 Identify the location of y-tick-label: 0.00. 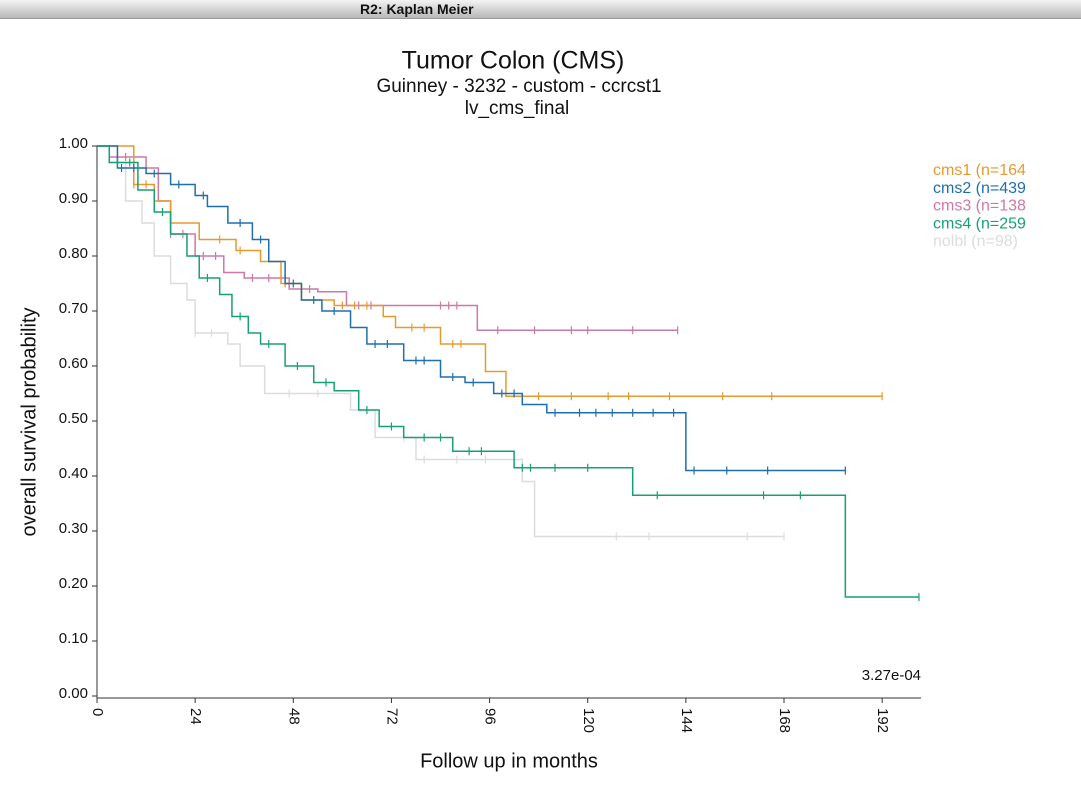
(73, 693).